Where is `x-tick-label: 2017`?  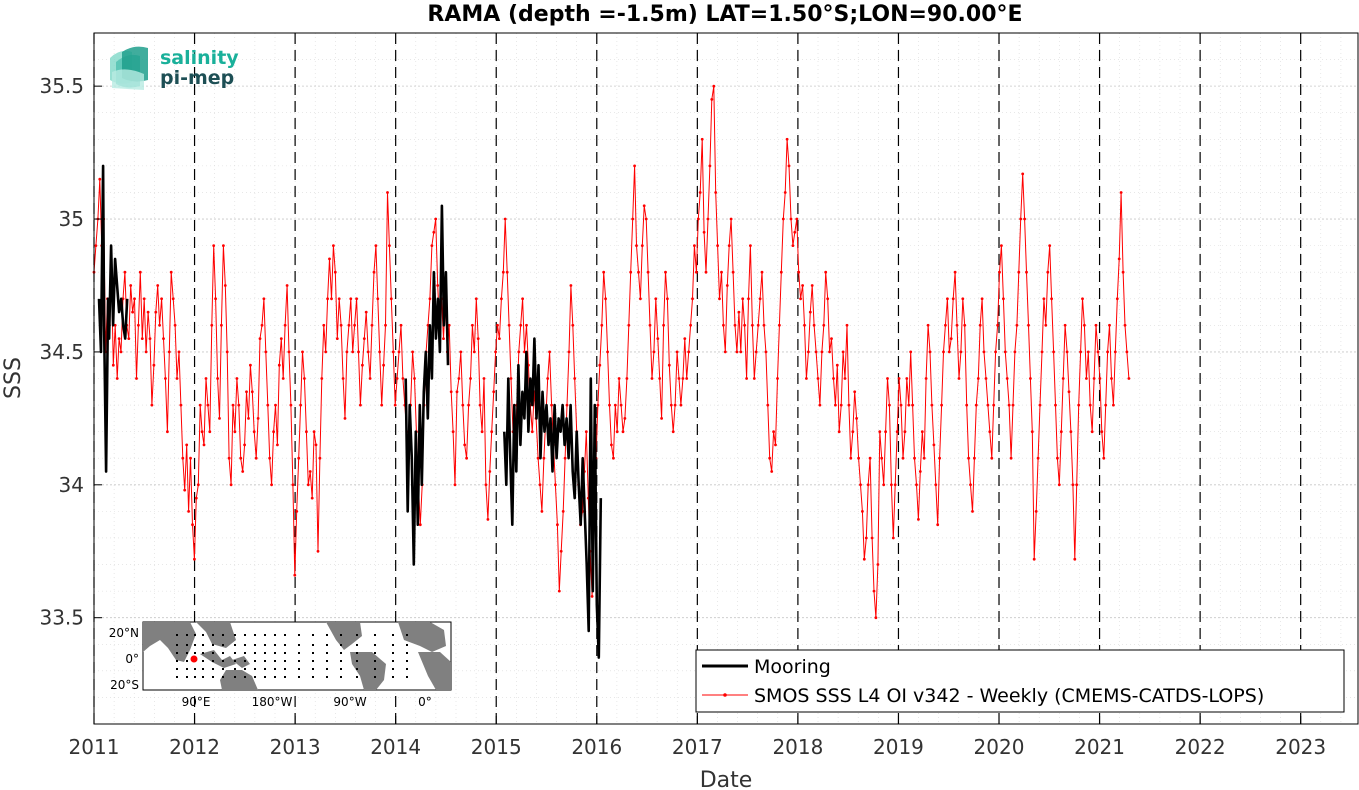
x-tick-label: 2017 is located at coordinates (697, 747).